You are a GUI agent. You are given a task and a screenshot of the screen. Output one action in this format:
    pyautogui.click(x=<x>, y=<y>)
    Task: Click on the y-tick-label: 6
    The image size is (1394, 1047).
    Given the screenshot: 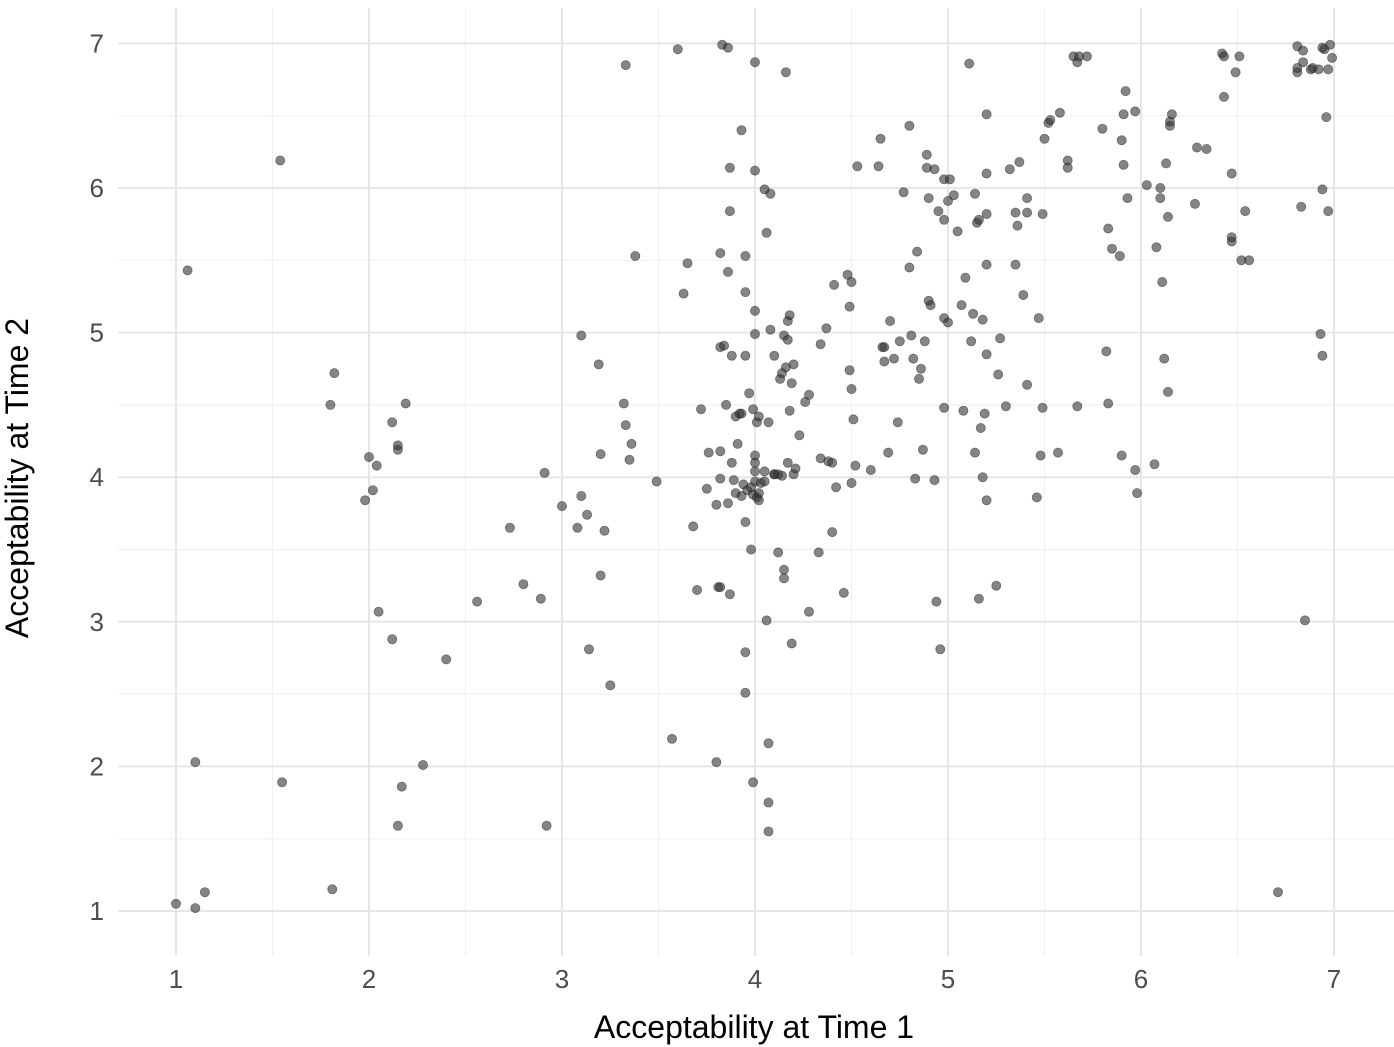 What is the action you would take?
    pyautogui.click(x=97, y=188)
    